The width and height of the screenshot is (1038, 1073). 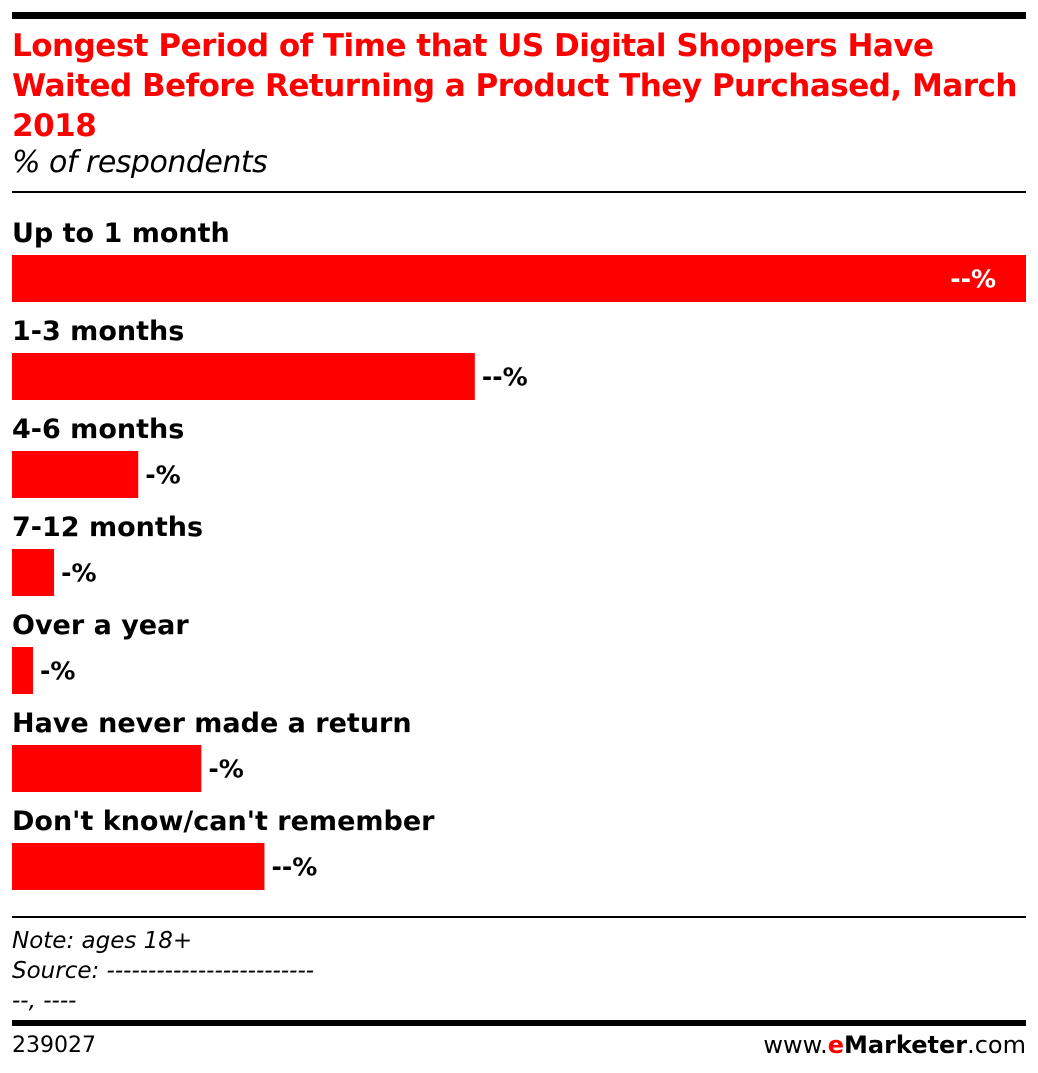 What do you see at coordinates (996, 1045) in the screenshot?
I see `brand-suffix: .com` at bounding box center [996, 1045].